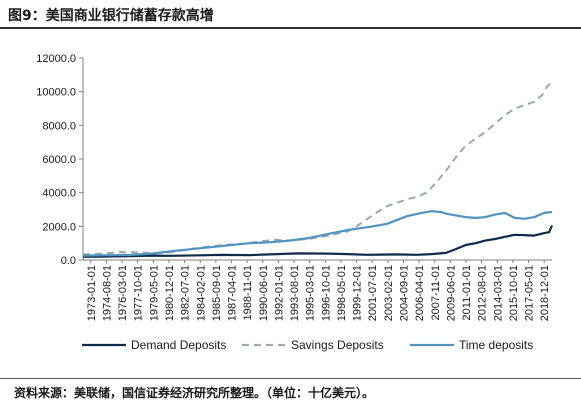 The width and height of the screenshot is (581, 410). I want to click on legend-label: Savings Deposits, so click(337, 345).